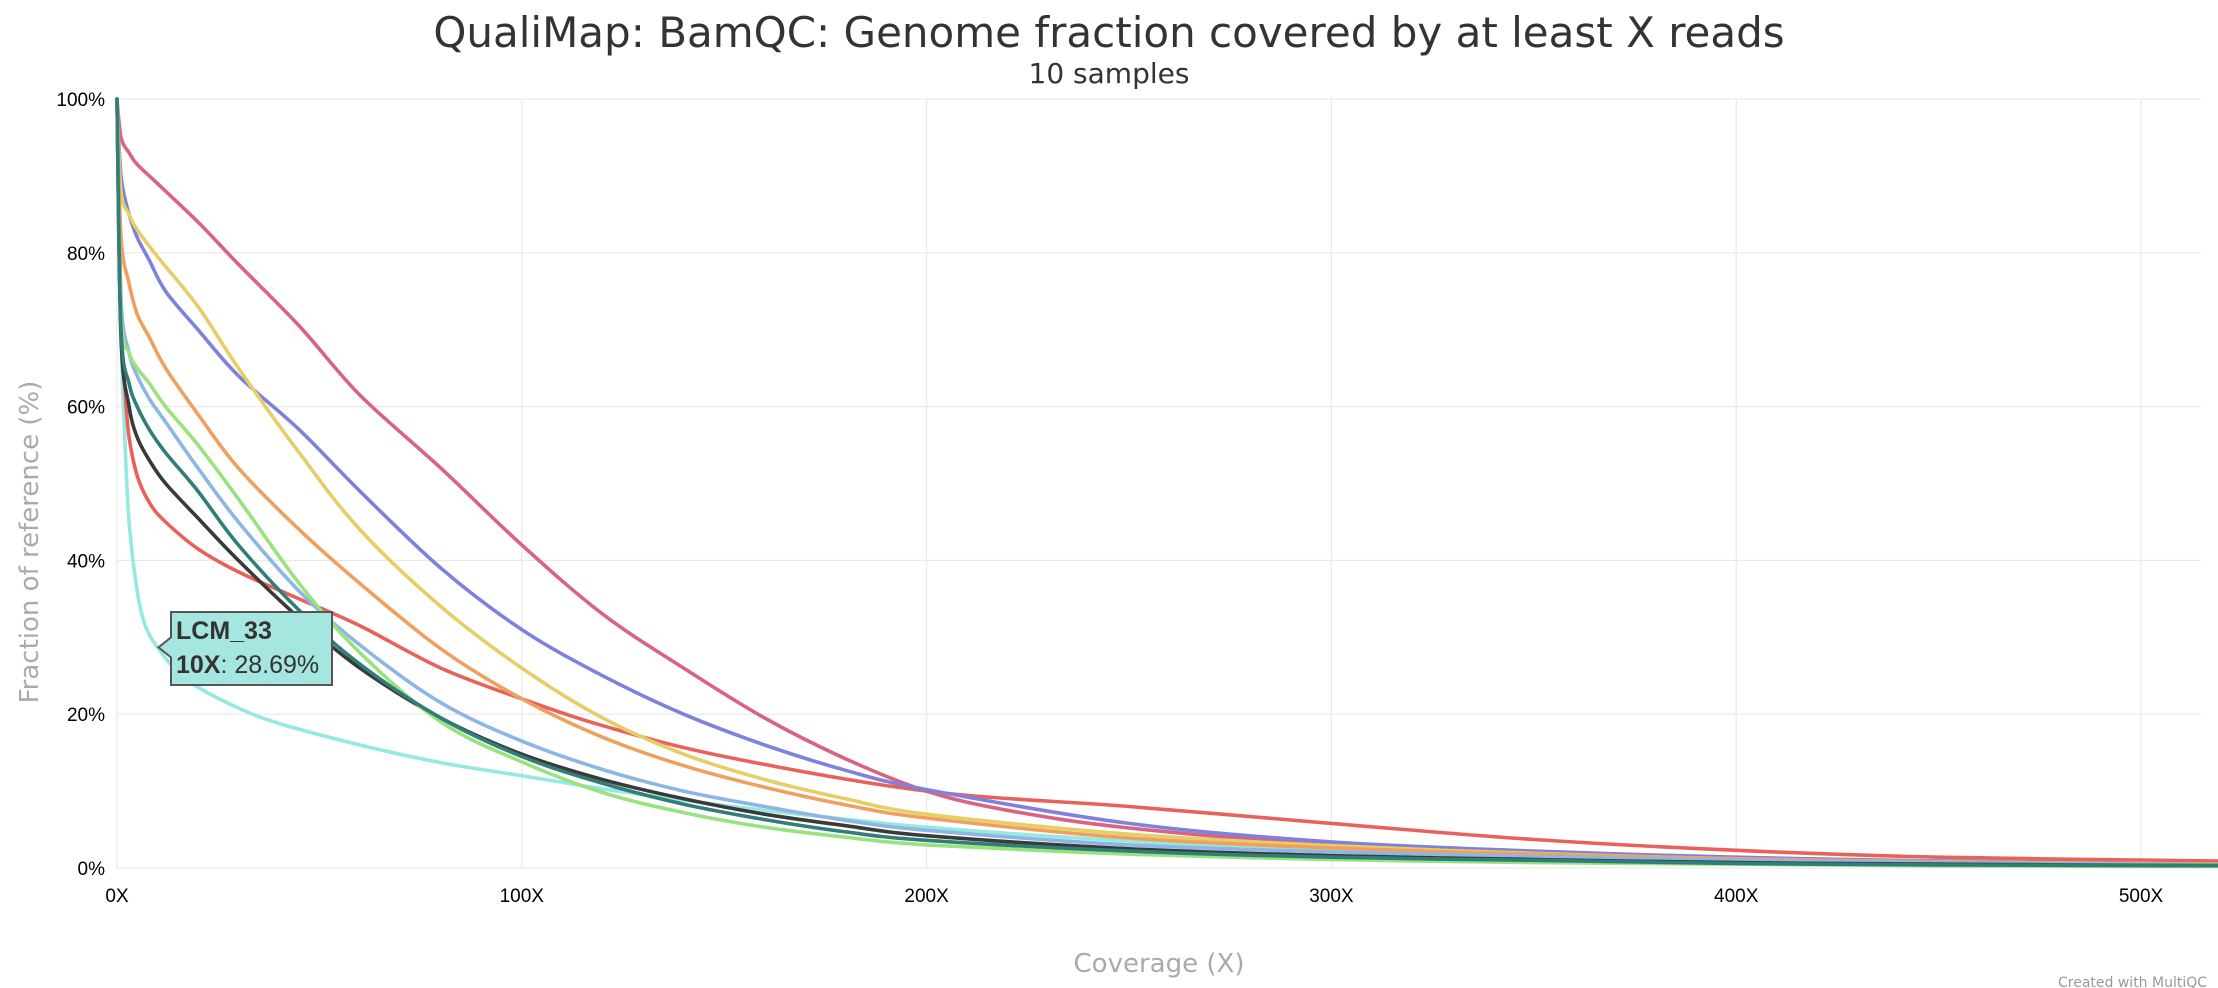  I want to click on y-tick-label: 40%, so click(86, 561).